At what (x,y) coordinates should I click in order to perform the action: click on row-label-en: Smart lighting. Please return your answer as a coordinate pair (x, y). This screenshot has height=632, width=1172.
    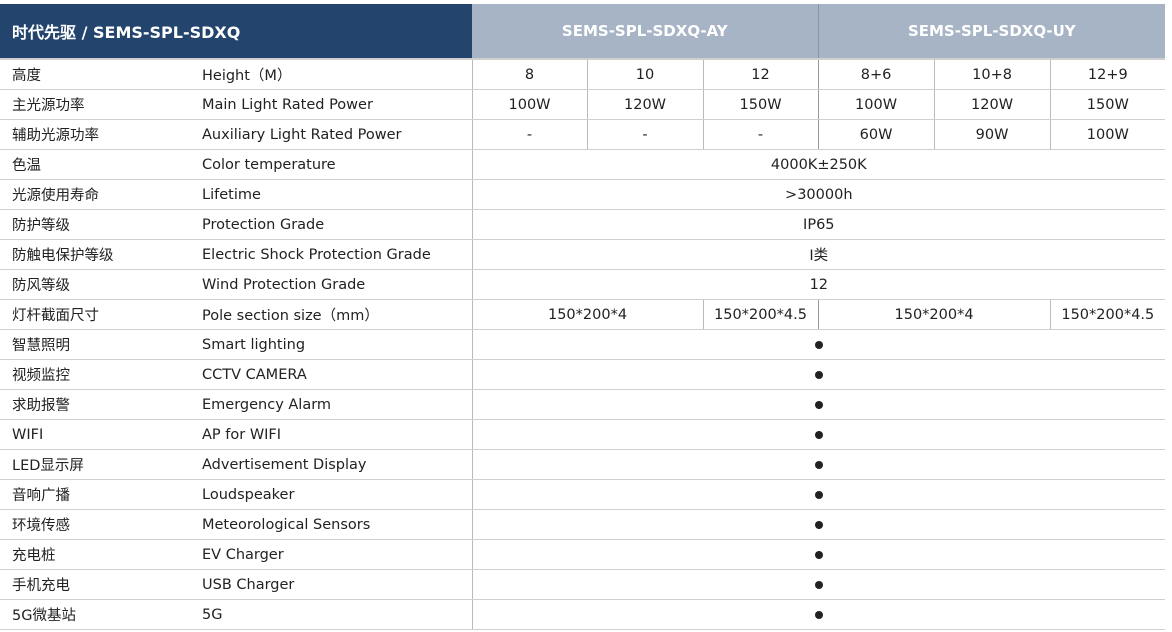
    Looking at the image, I should click on (336, 344).